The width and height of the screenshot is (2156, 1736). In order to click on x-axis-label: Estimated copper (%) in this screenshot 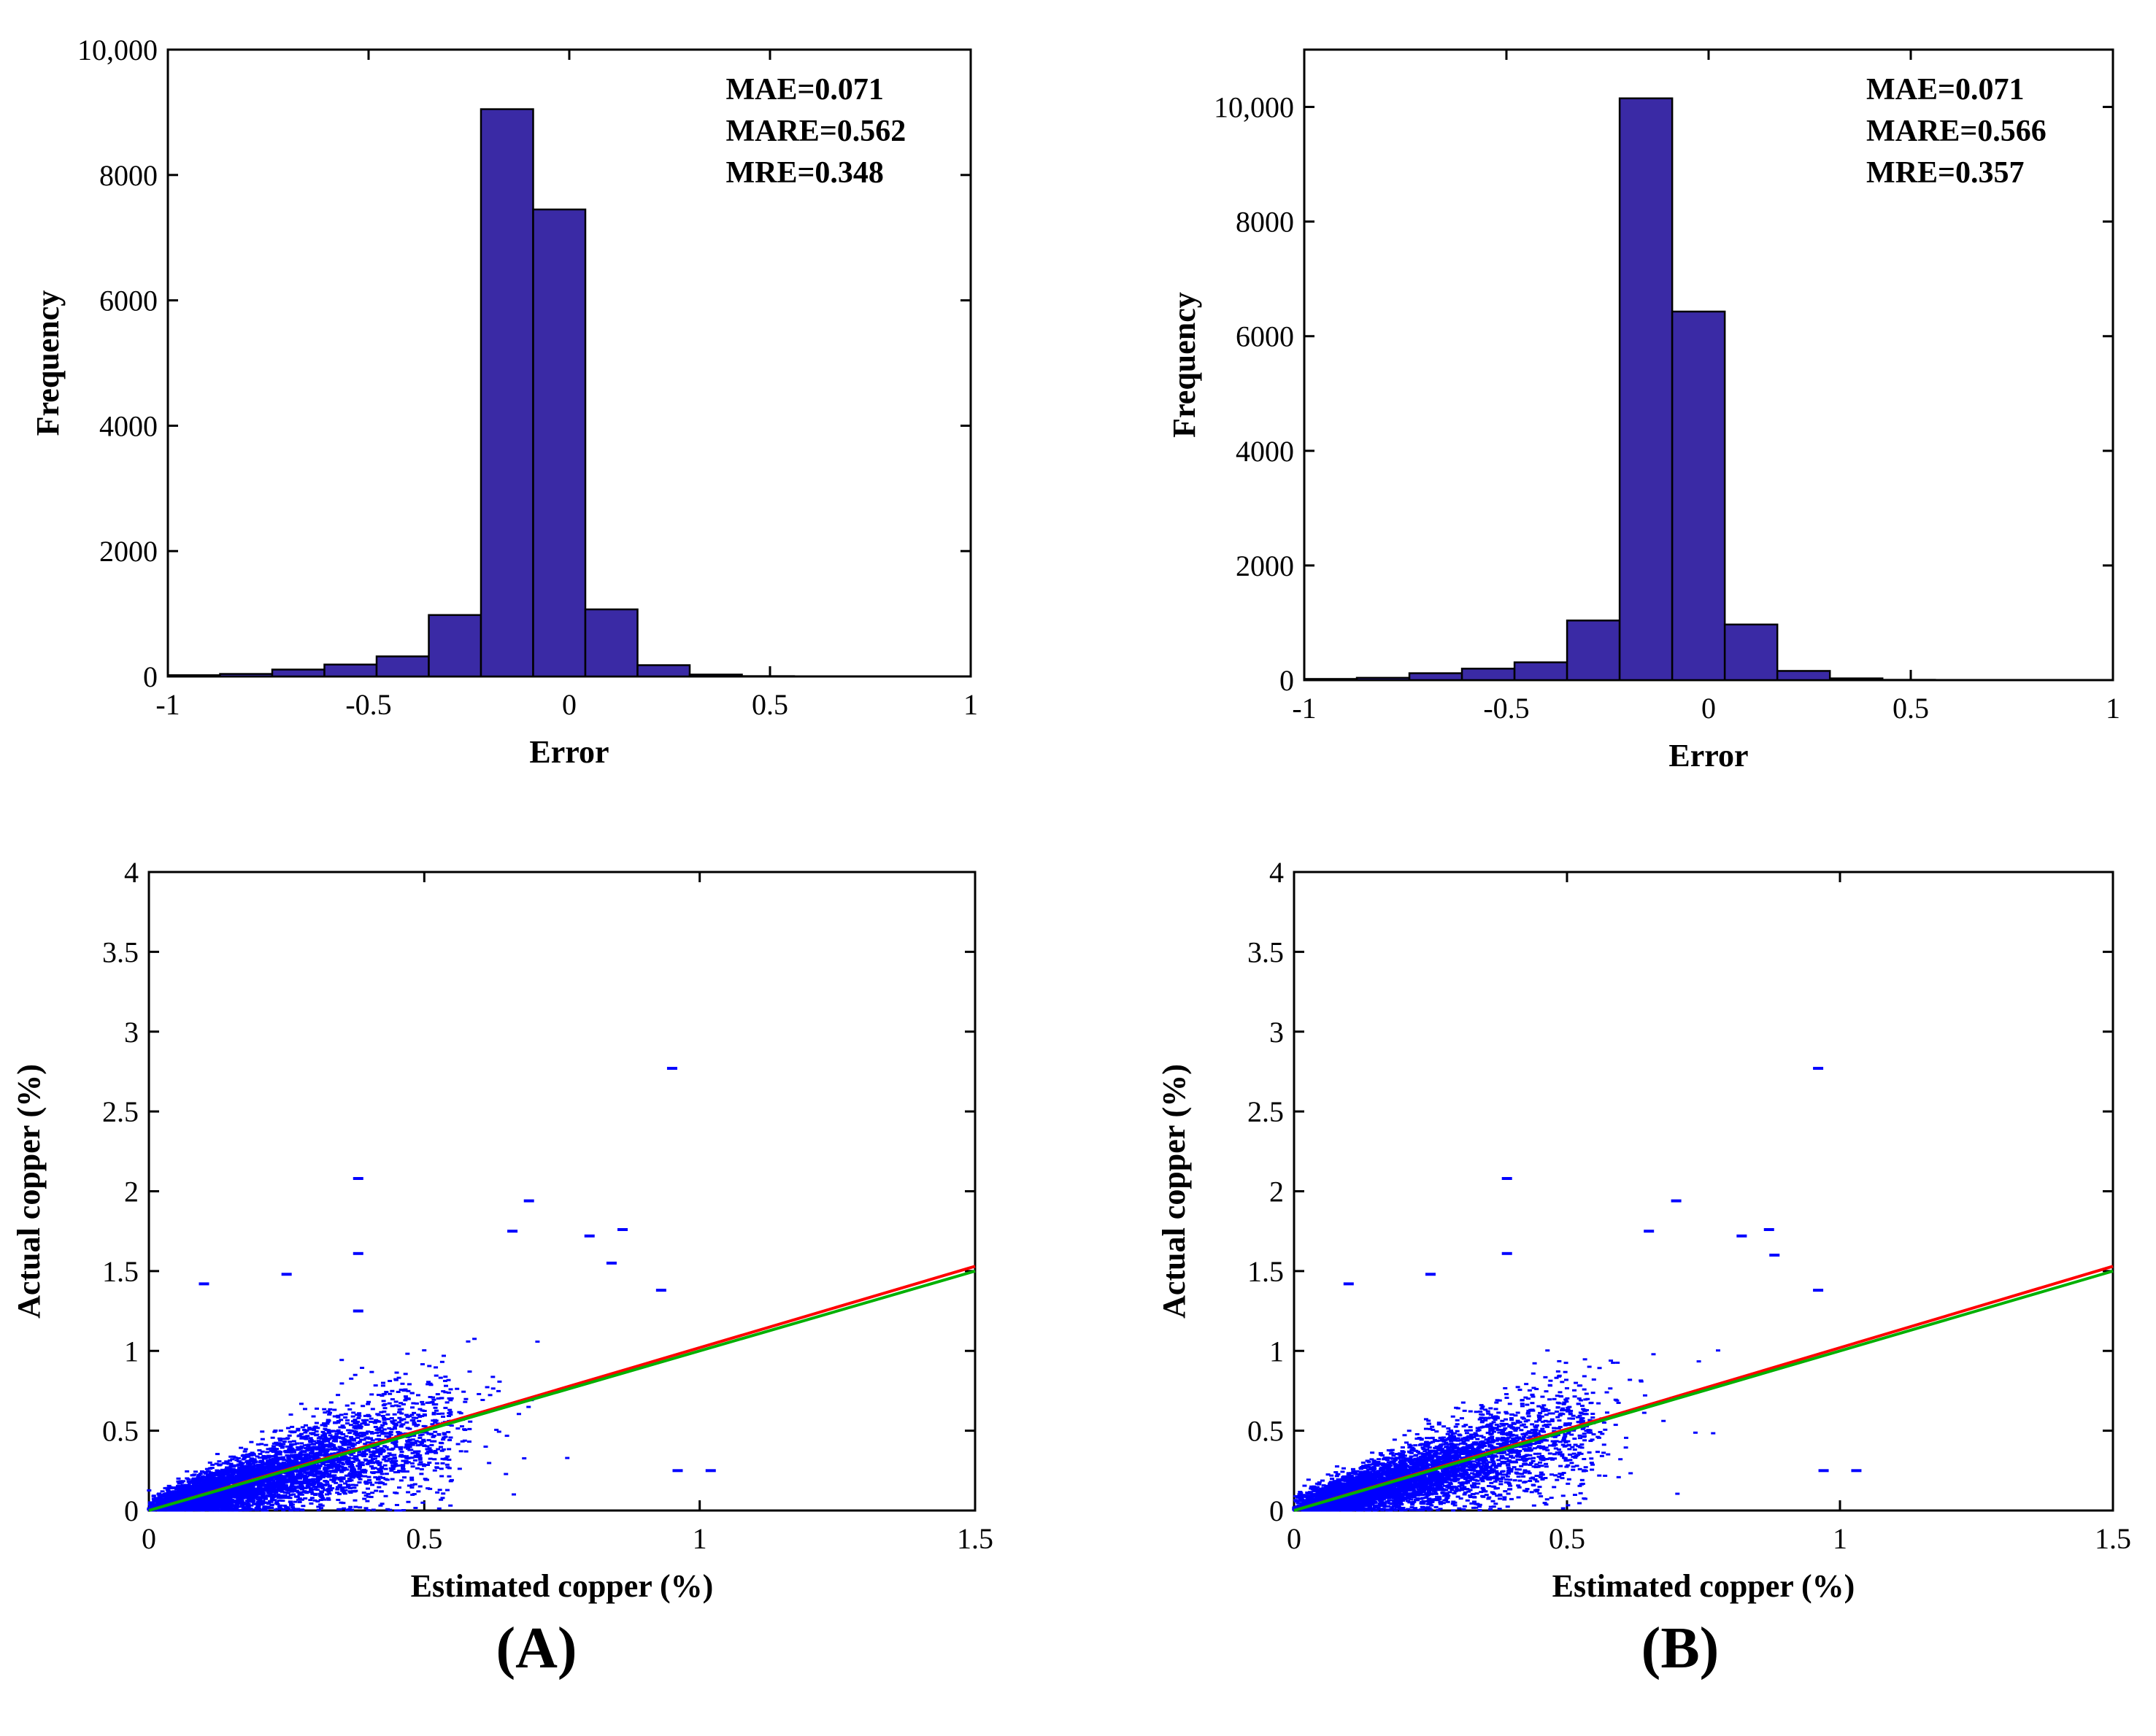, I will do `click(562, 1586)`.